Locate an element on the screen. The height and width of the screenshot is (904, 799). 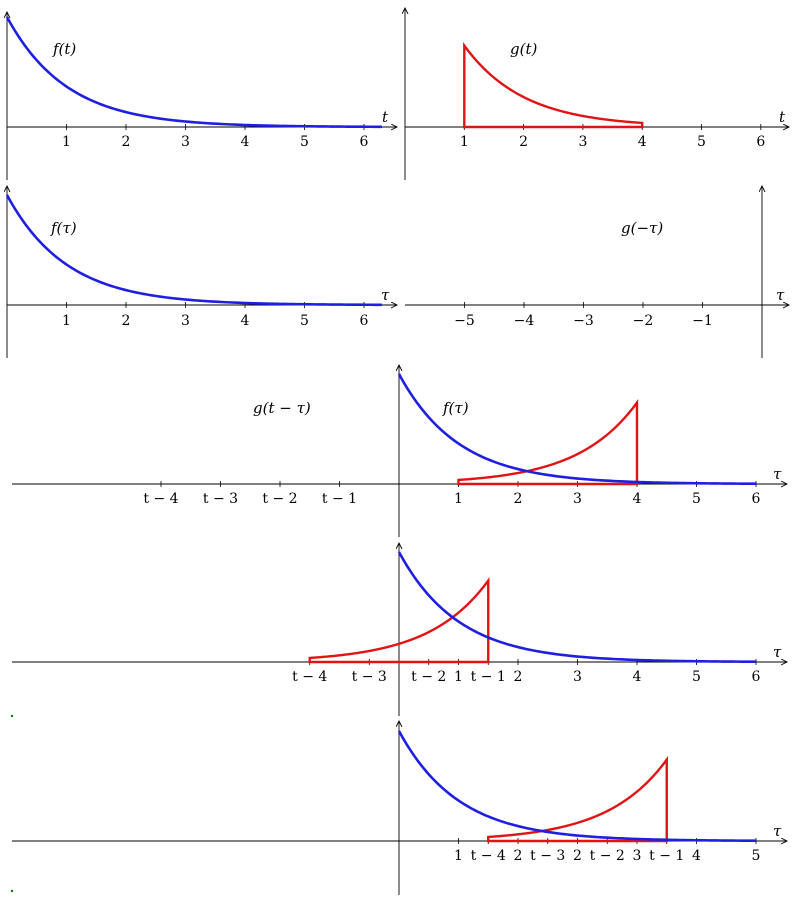
panel-f-of-tau: 1 2 3 4 5 6 τ f(τ) is located at coordinates (202, 272).